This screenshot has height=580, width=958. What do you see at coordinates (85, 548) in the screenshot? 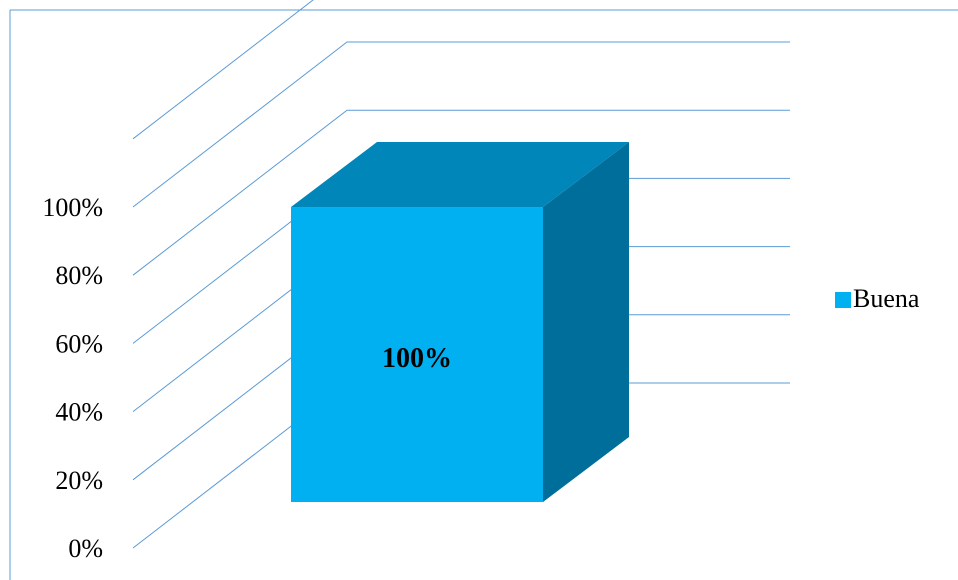
I see `y-tick-label: 0%` at bounding box center [85, 548].